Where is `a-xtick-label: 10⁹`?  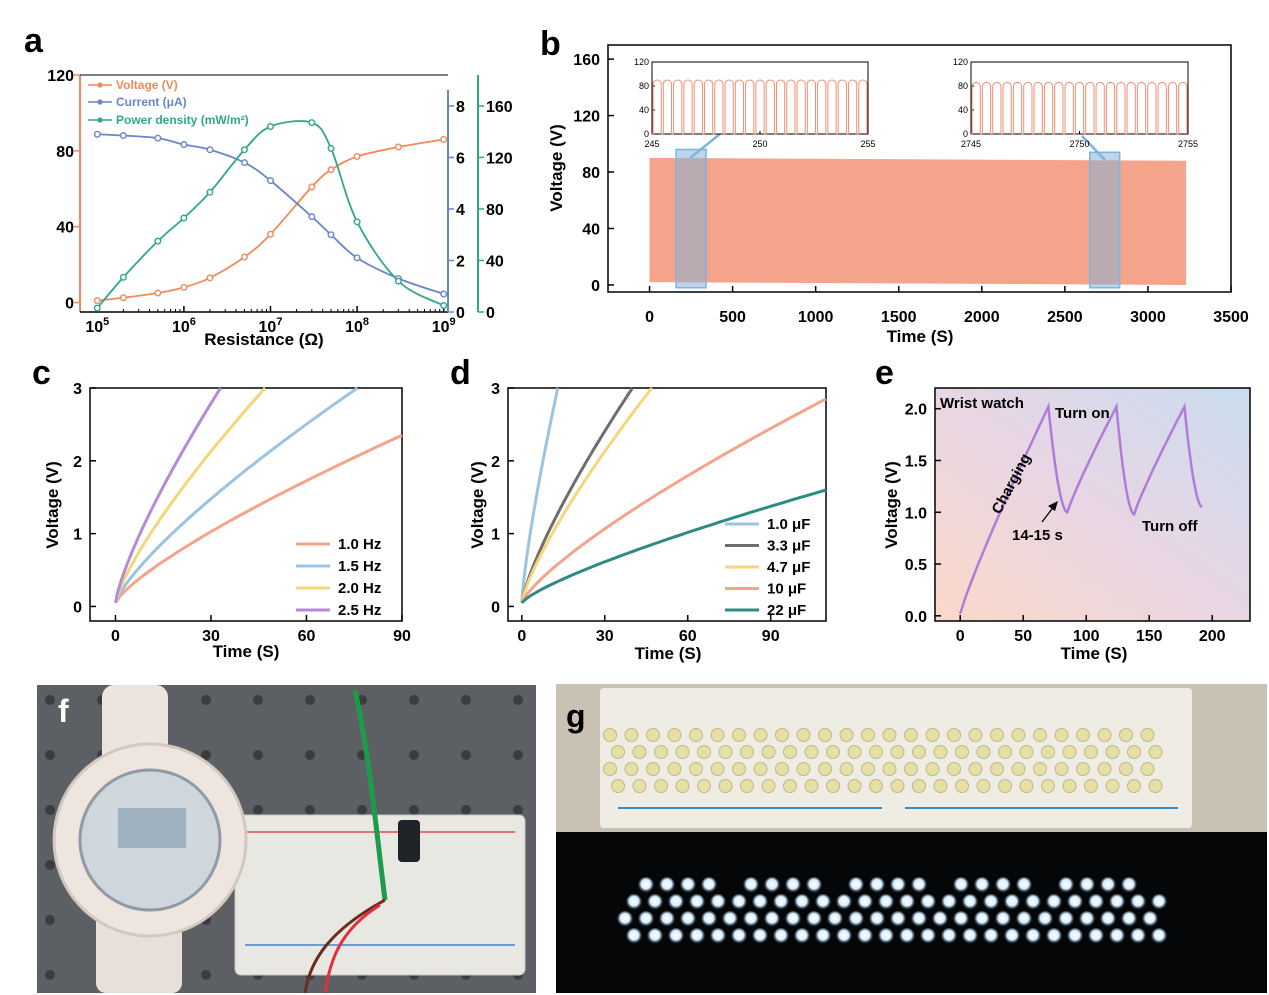 a-xtick-label: 10⁹ is located at coordinates (444, 326).